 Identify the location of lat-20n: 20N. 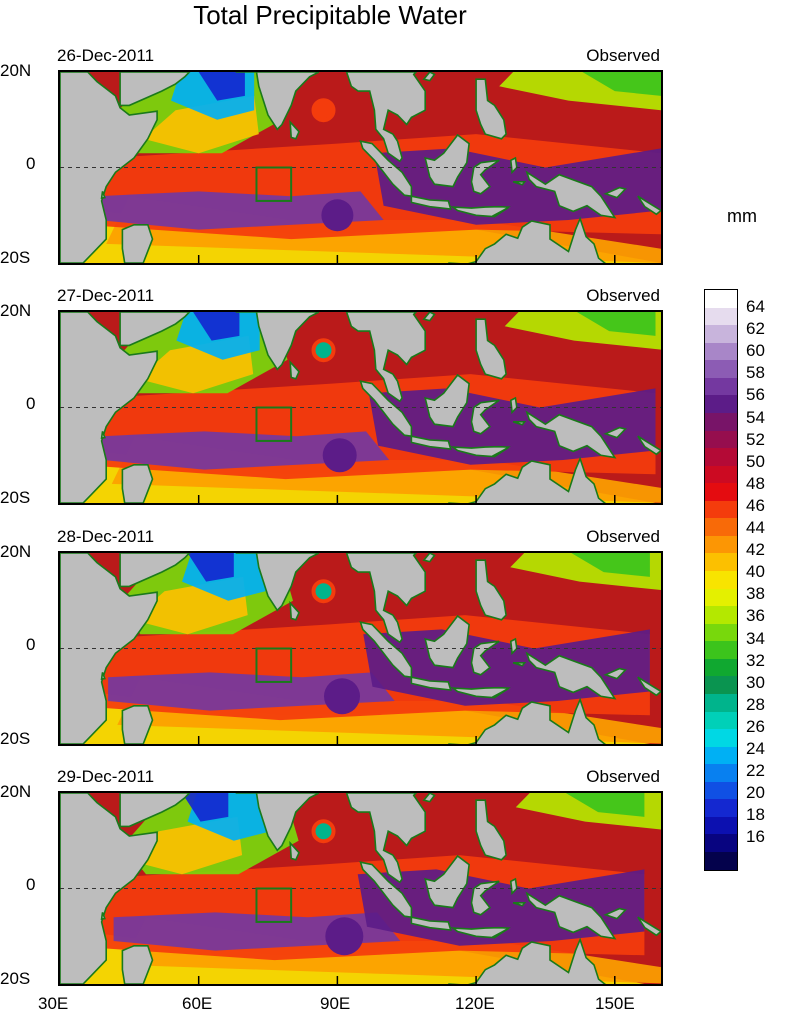
(16, 310).